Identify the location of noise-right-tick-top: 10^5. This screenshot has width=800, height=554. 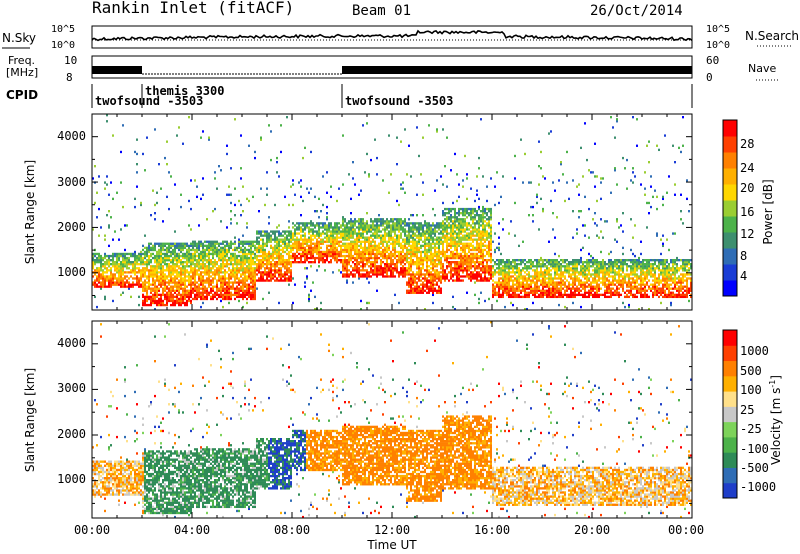
(718, 29).